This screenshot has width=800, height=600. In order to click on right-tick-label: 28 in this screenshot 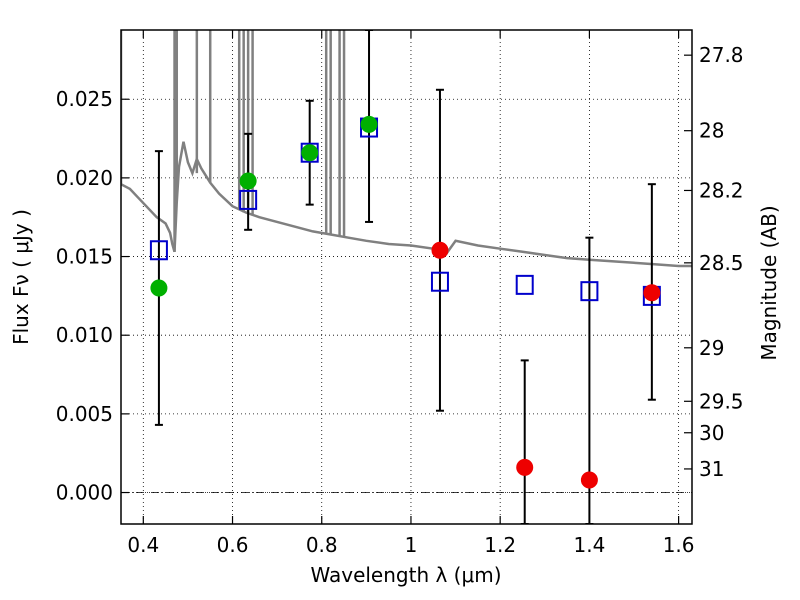, I will do `click(711, 131)`.